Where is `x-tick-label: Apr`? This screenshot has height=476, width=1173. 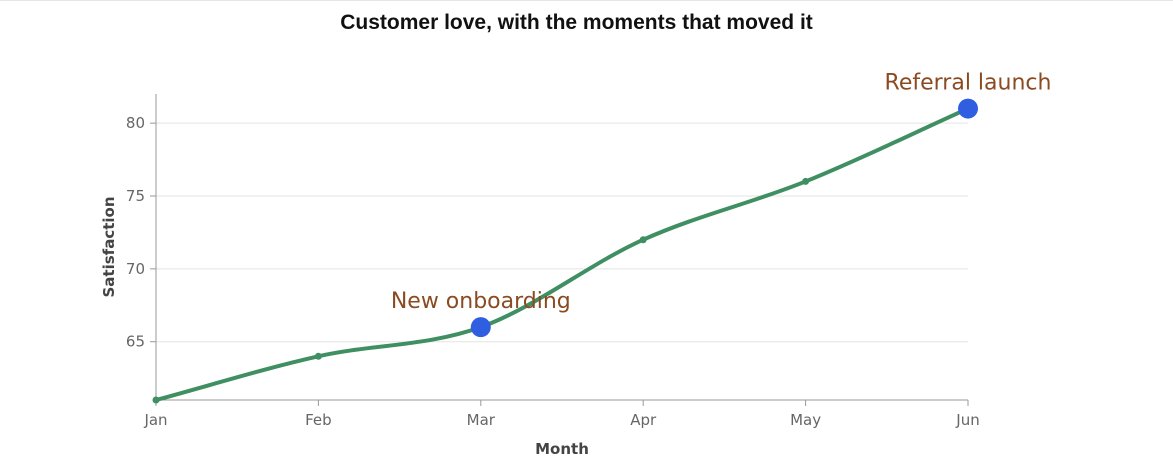
x-tick-label: Apr is located at coordinates (643, 420).